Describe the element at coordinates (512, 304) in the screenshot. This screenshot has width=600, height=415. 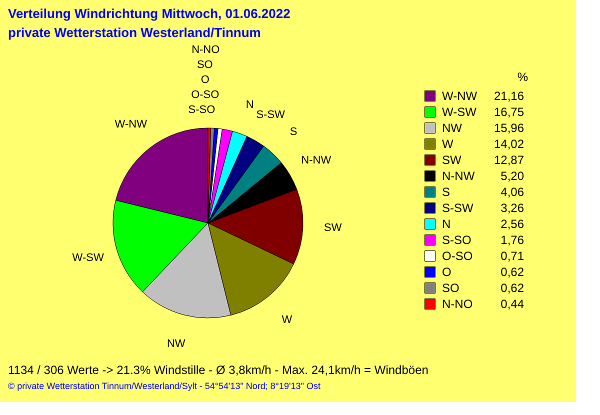
I see `data-label: 0,44` at that location.